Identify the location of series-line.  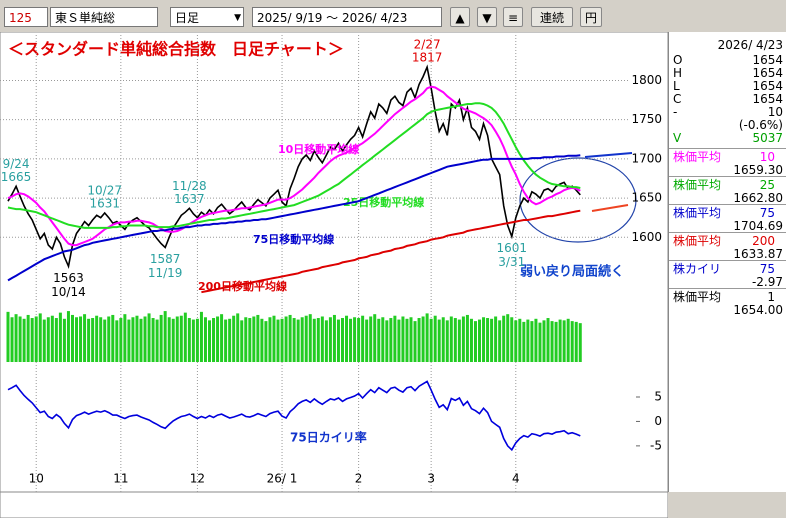
(294, 416).